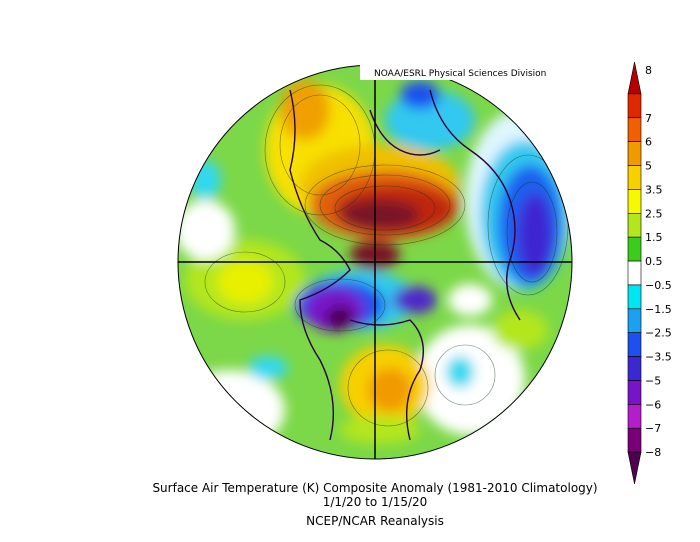  I want to click on date-separator: to, so click(371, 502).